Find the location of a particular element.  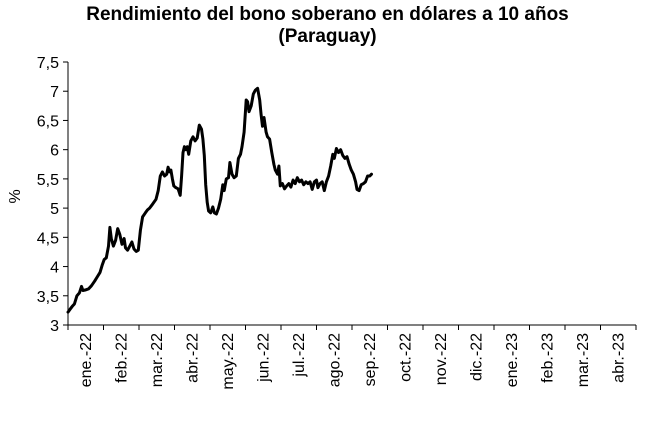

chart-title-line-2: (Paraguay) is located at coordinates (327, 36).